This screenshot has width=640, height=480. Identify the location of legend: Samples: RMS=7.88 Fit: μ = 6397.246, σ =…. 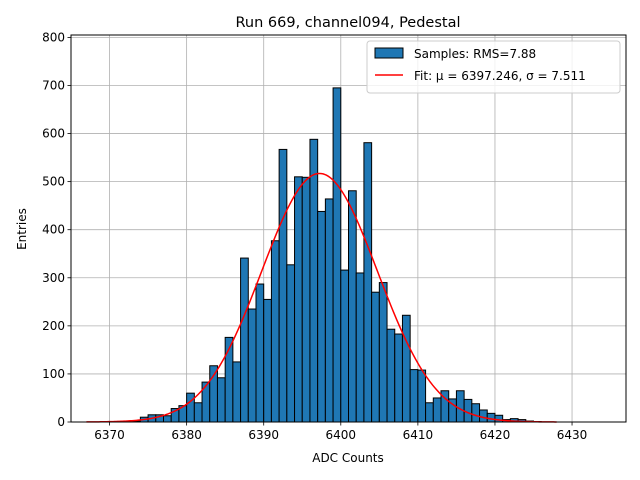
(493, 67).